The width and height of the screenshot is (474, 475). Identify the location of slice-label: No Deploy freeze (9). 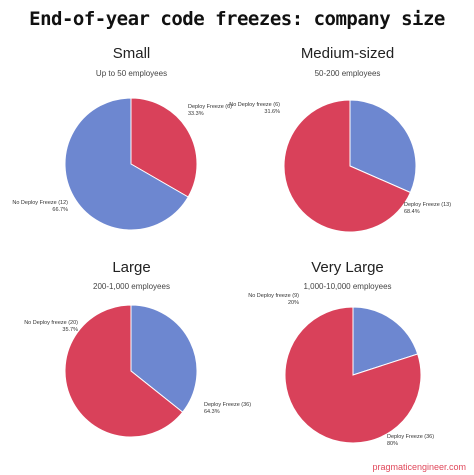
(273, 296).